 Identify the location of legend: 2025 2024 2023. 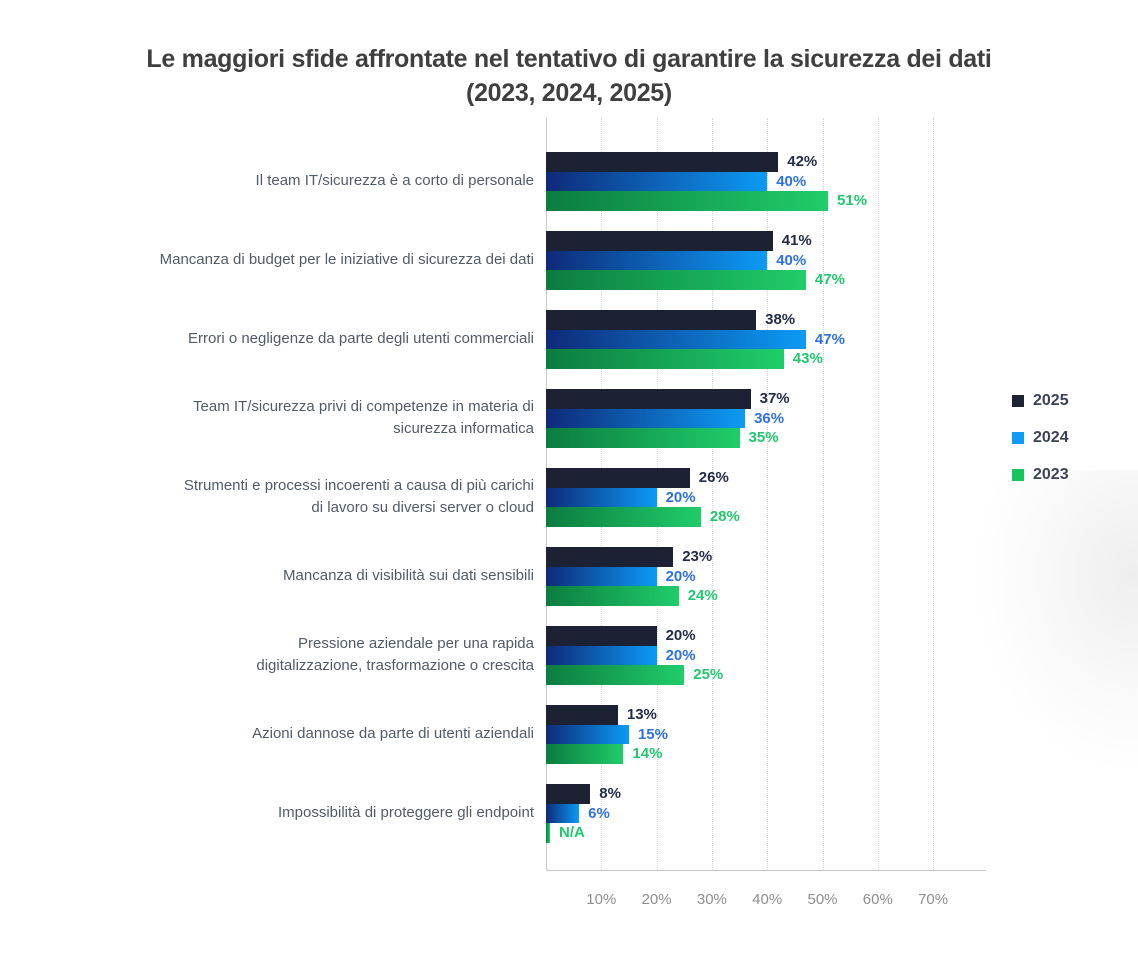
(1040, 446).